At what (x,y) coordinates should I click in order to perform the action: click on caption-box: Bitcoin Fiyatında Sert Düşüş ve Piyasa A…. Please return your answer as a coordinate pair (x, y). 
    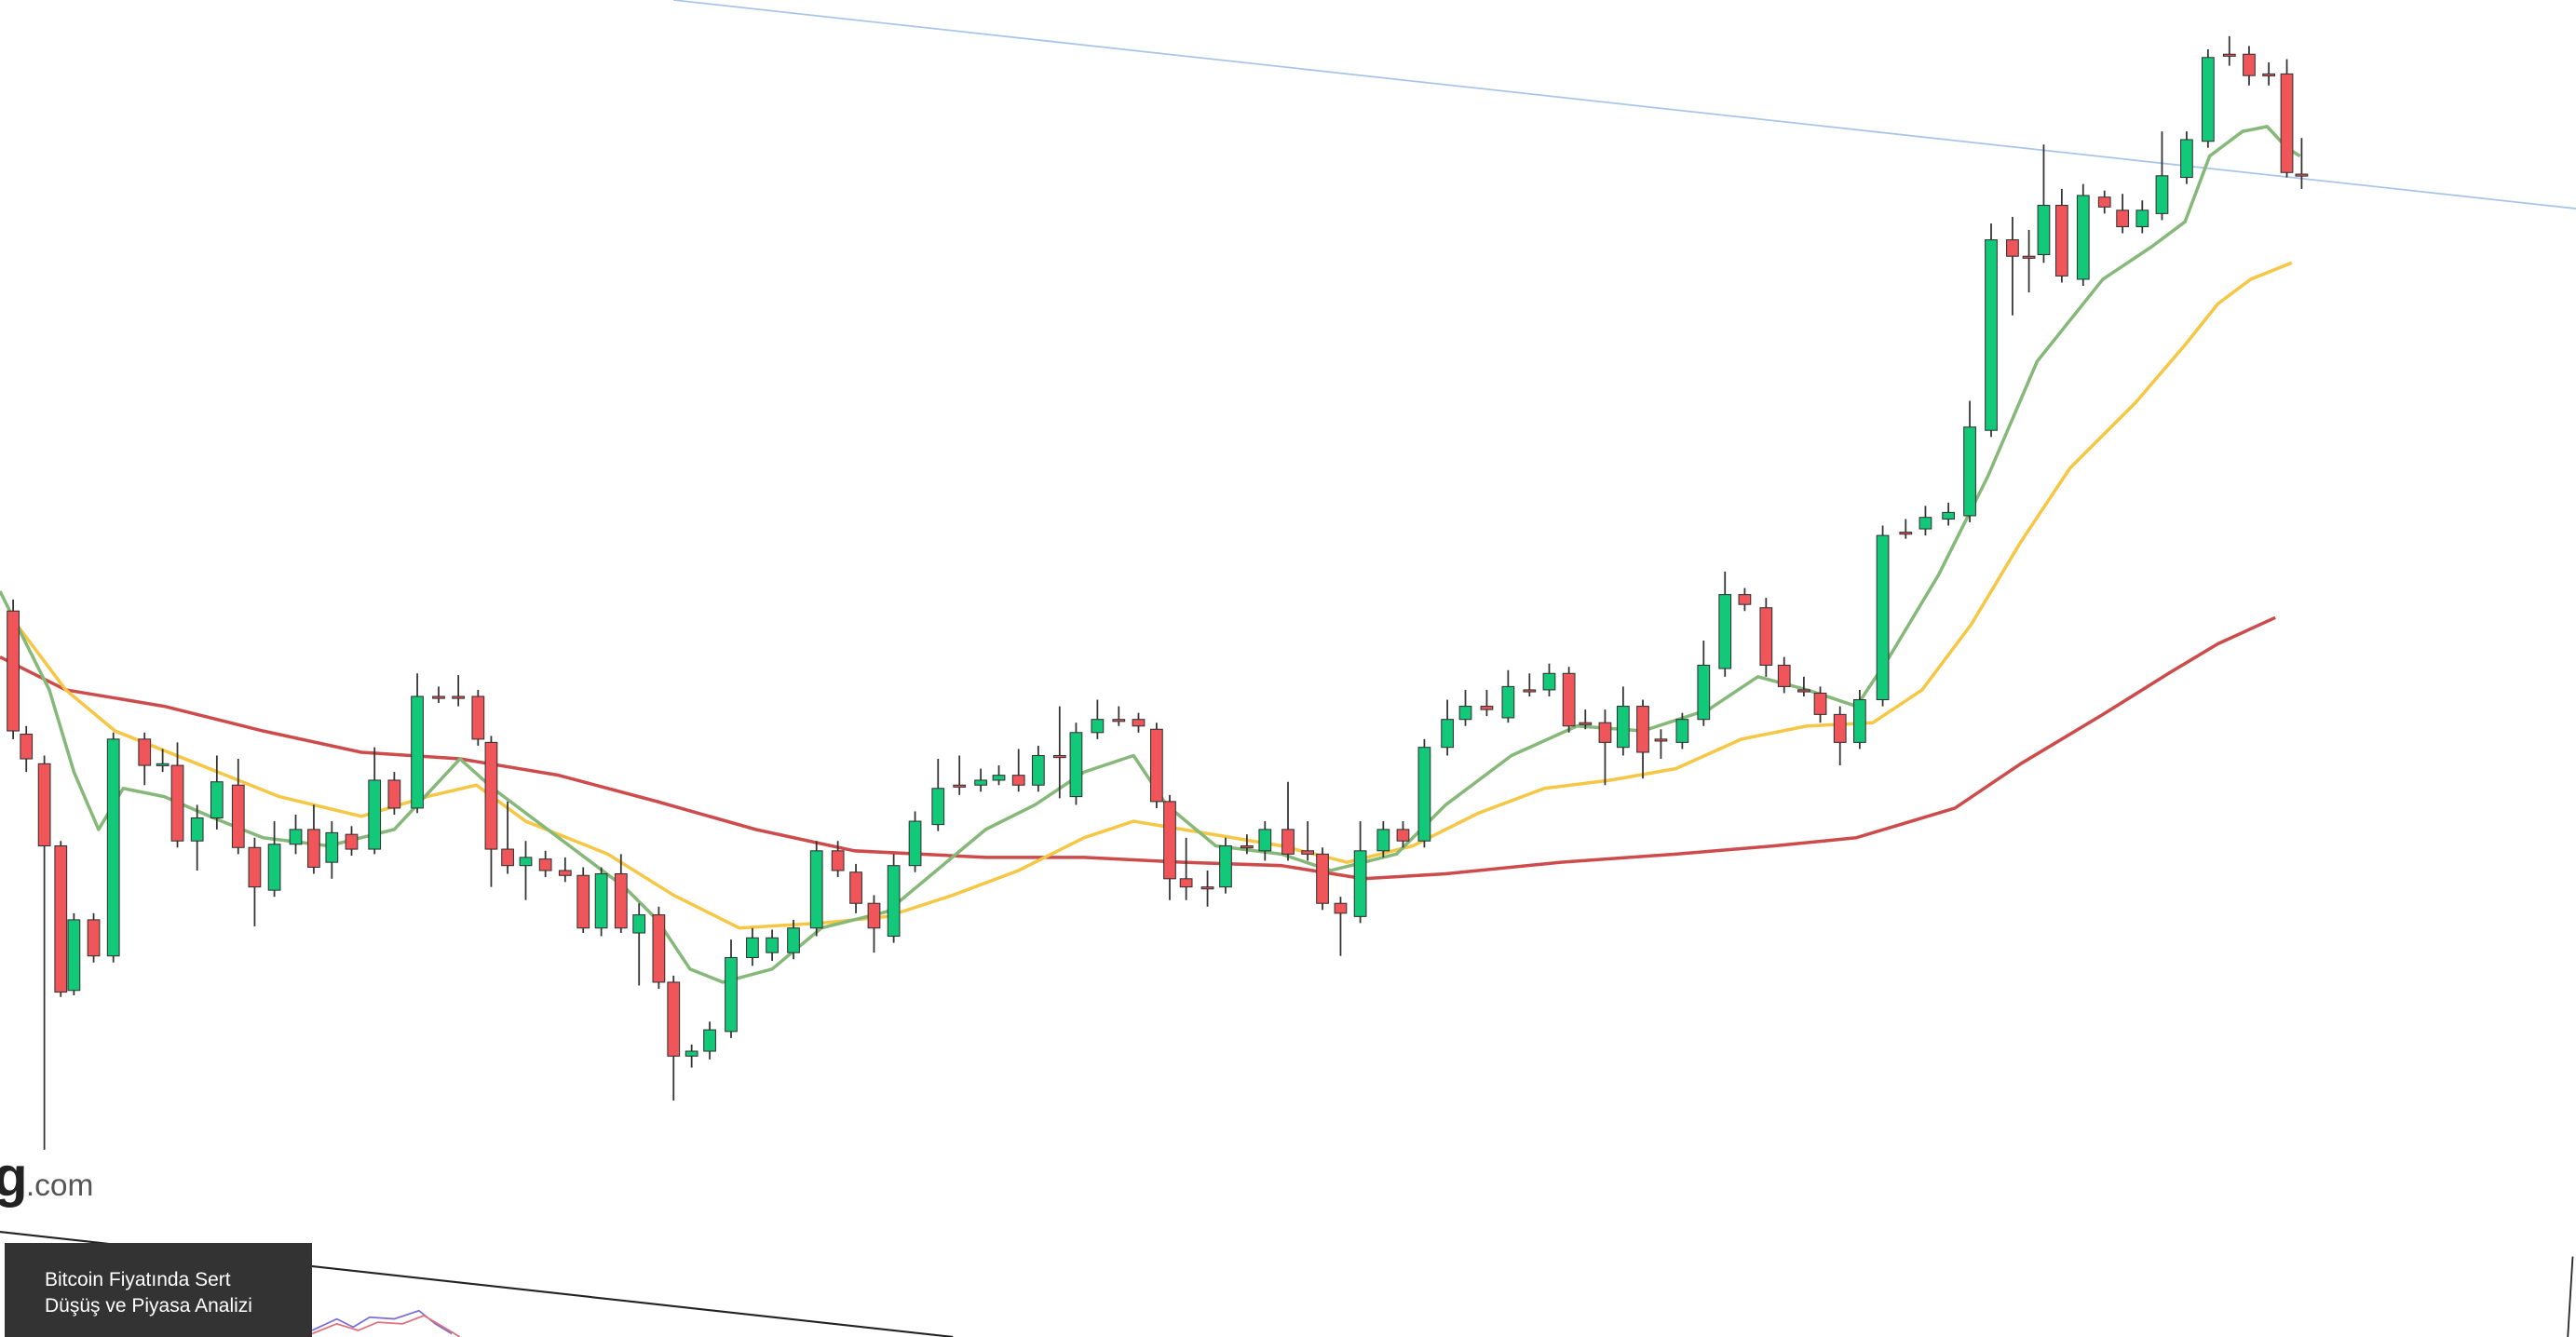
    Looking at the image, I should click on (158, 1290).